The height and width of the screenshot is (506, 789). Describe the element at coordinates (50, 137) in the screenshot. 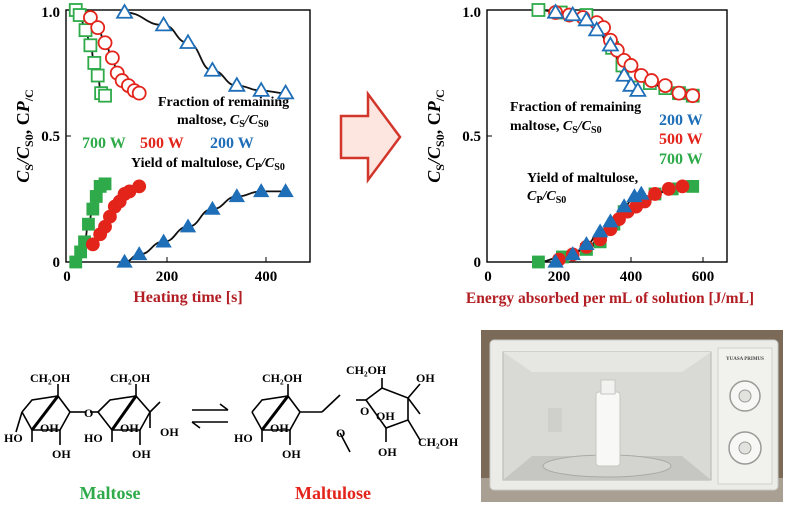

I see `y-tick-label: 0.5` at that location.